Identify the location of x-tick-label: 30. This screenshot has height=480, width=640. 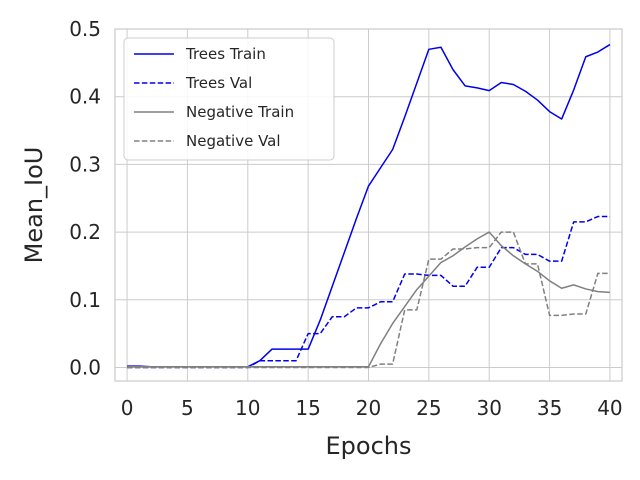
(488, 408).